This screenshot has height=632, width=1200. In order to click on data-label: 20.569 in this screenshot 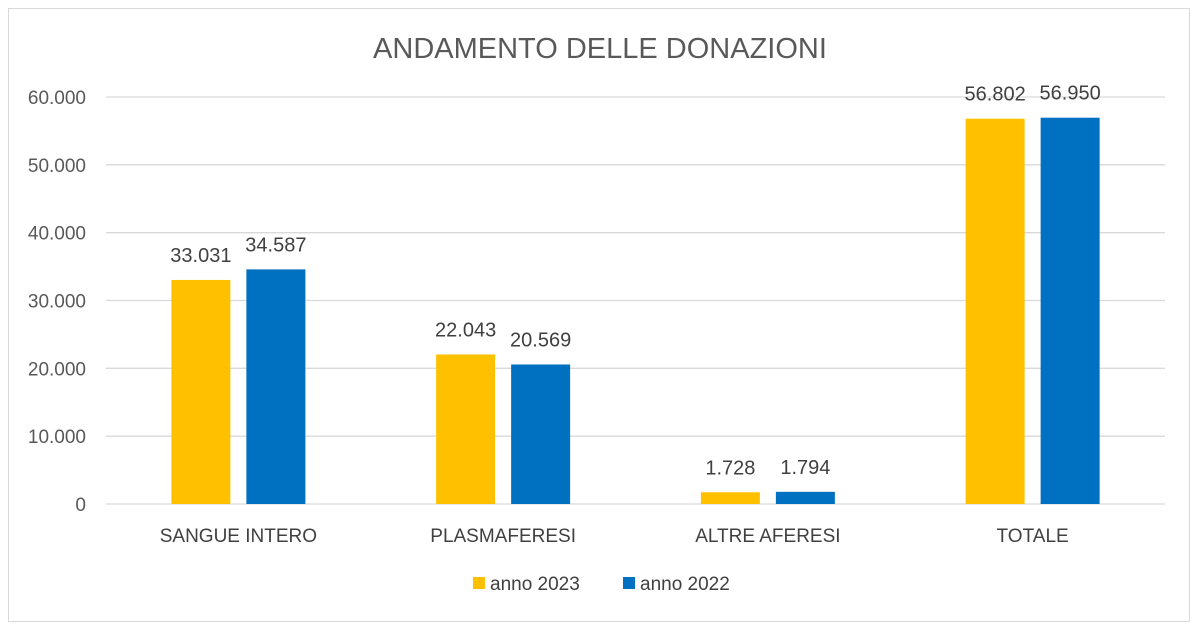, I will do `click(540, 340)`.